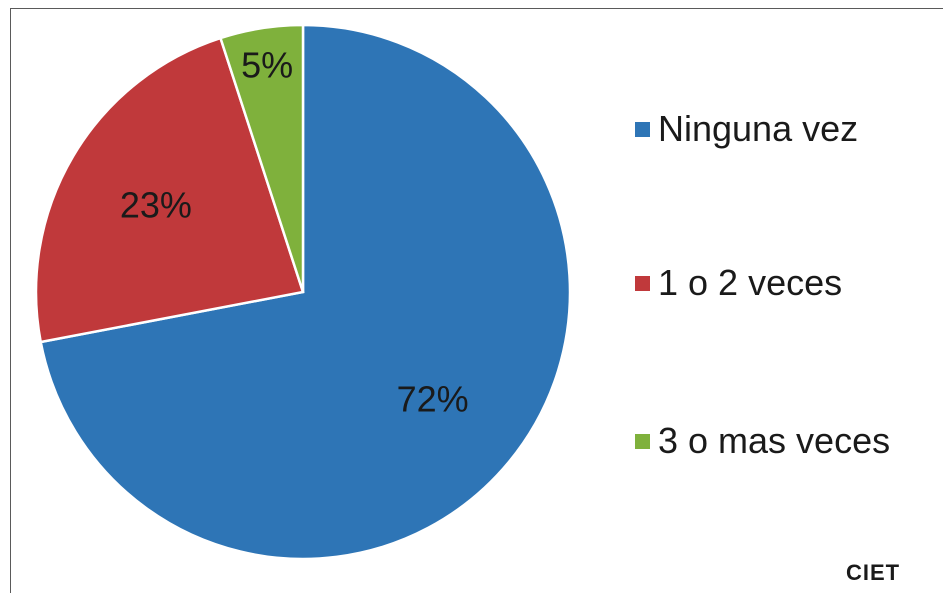 This screenshot has height=593, width=943. Describe the element at coordinates (642, 441) in the screenshot. I see `legend-swatch-3-o-mas-veces` at that location.